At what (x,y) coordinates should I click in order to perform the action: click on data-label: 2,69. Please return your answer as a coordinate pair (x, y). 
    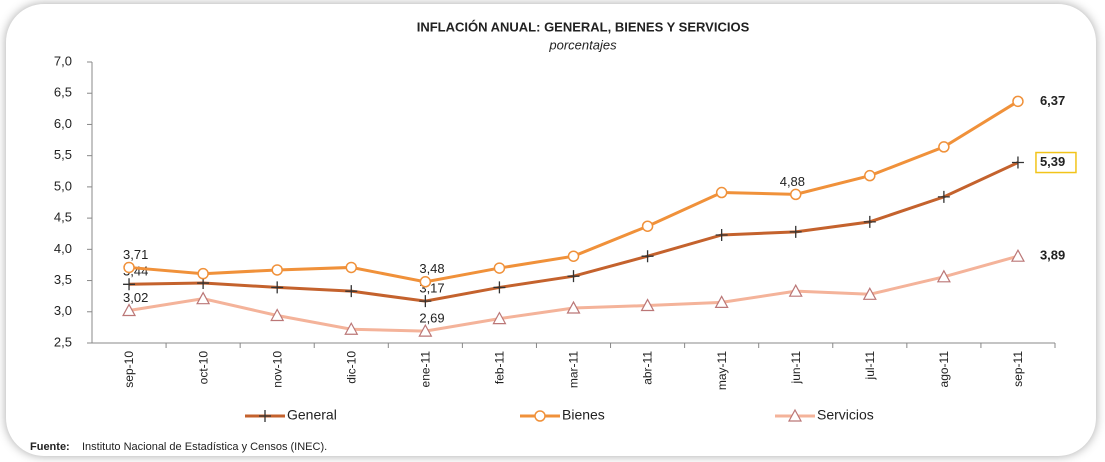
    Looking at the image, I should click on (431, 318).